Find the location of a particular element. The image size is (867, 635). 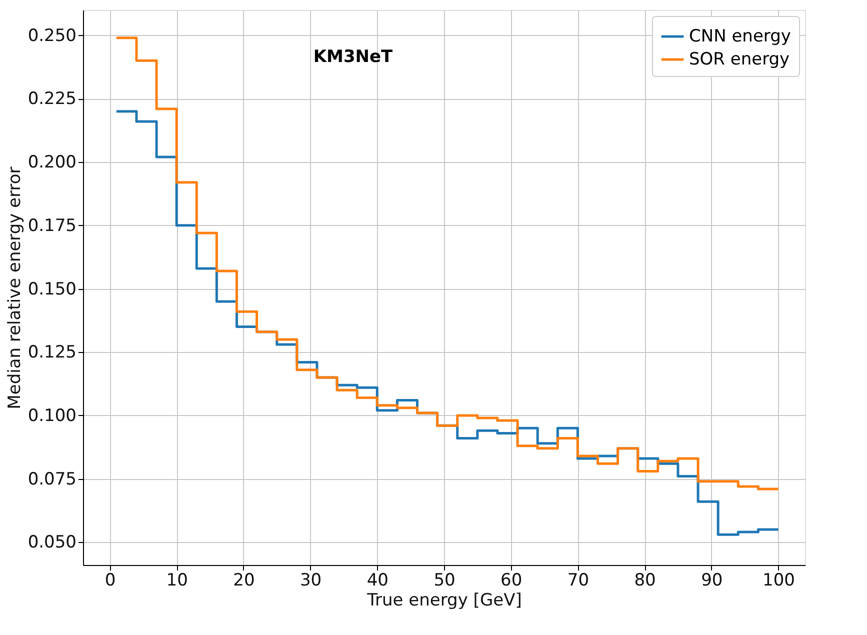

x-tick-label: 50 is located at coordinates (445, 580).